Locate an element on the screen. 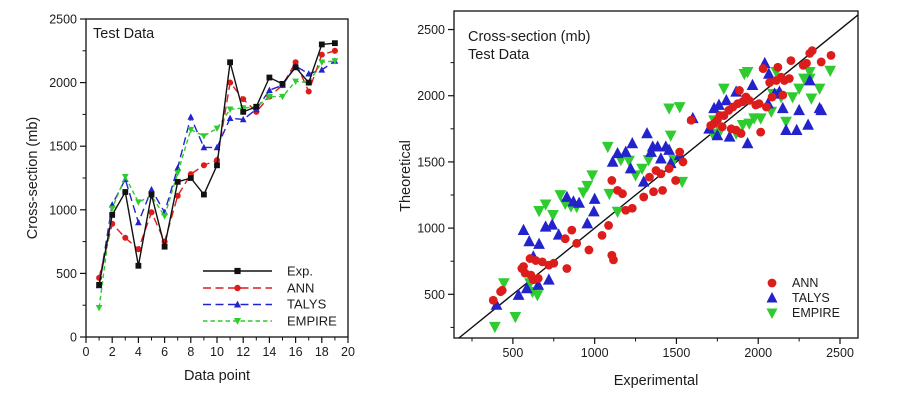 The height and width of the screenshot is (407, 900). right-chart-y-tick-label: 2000 is located at coordinates (431, 96).